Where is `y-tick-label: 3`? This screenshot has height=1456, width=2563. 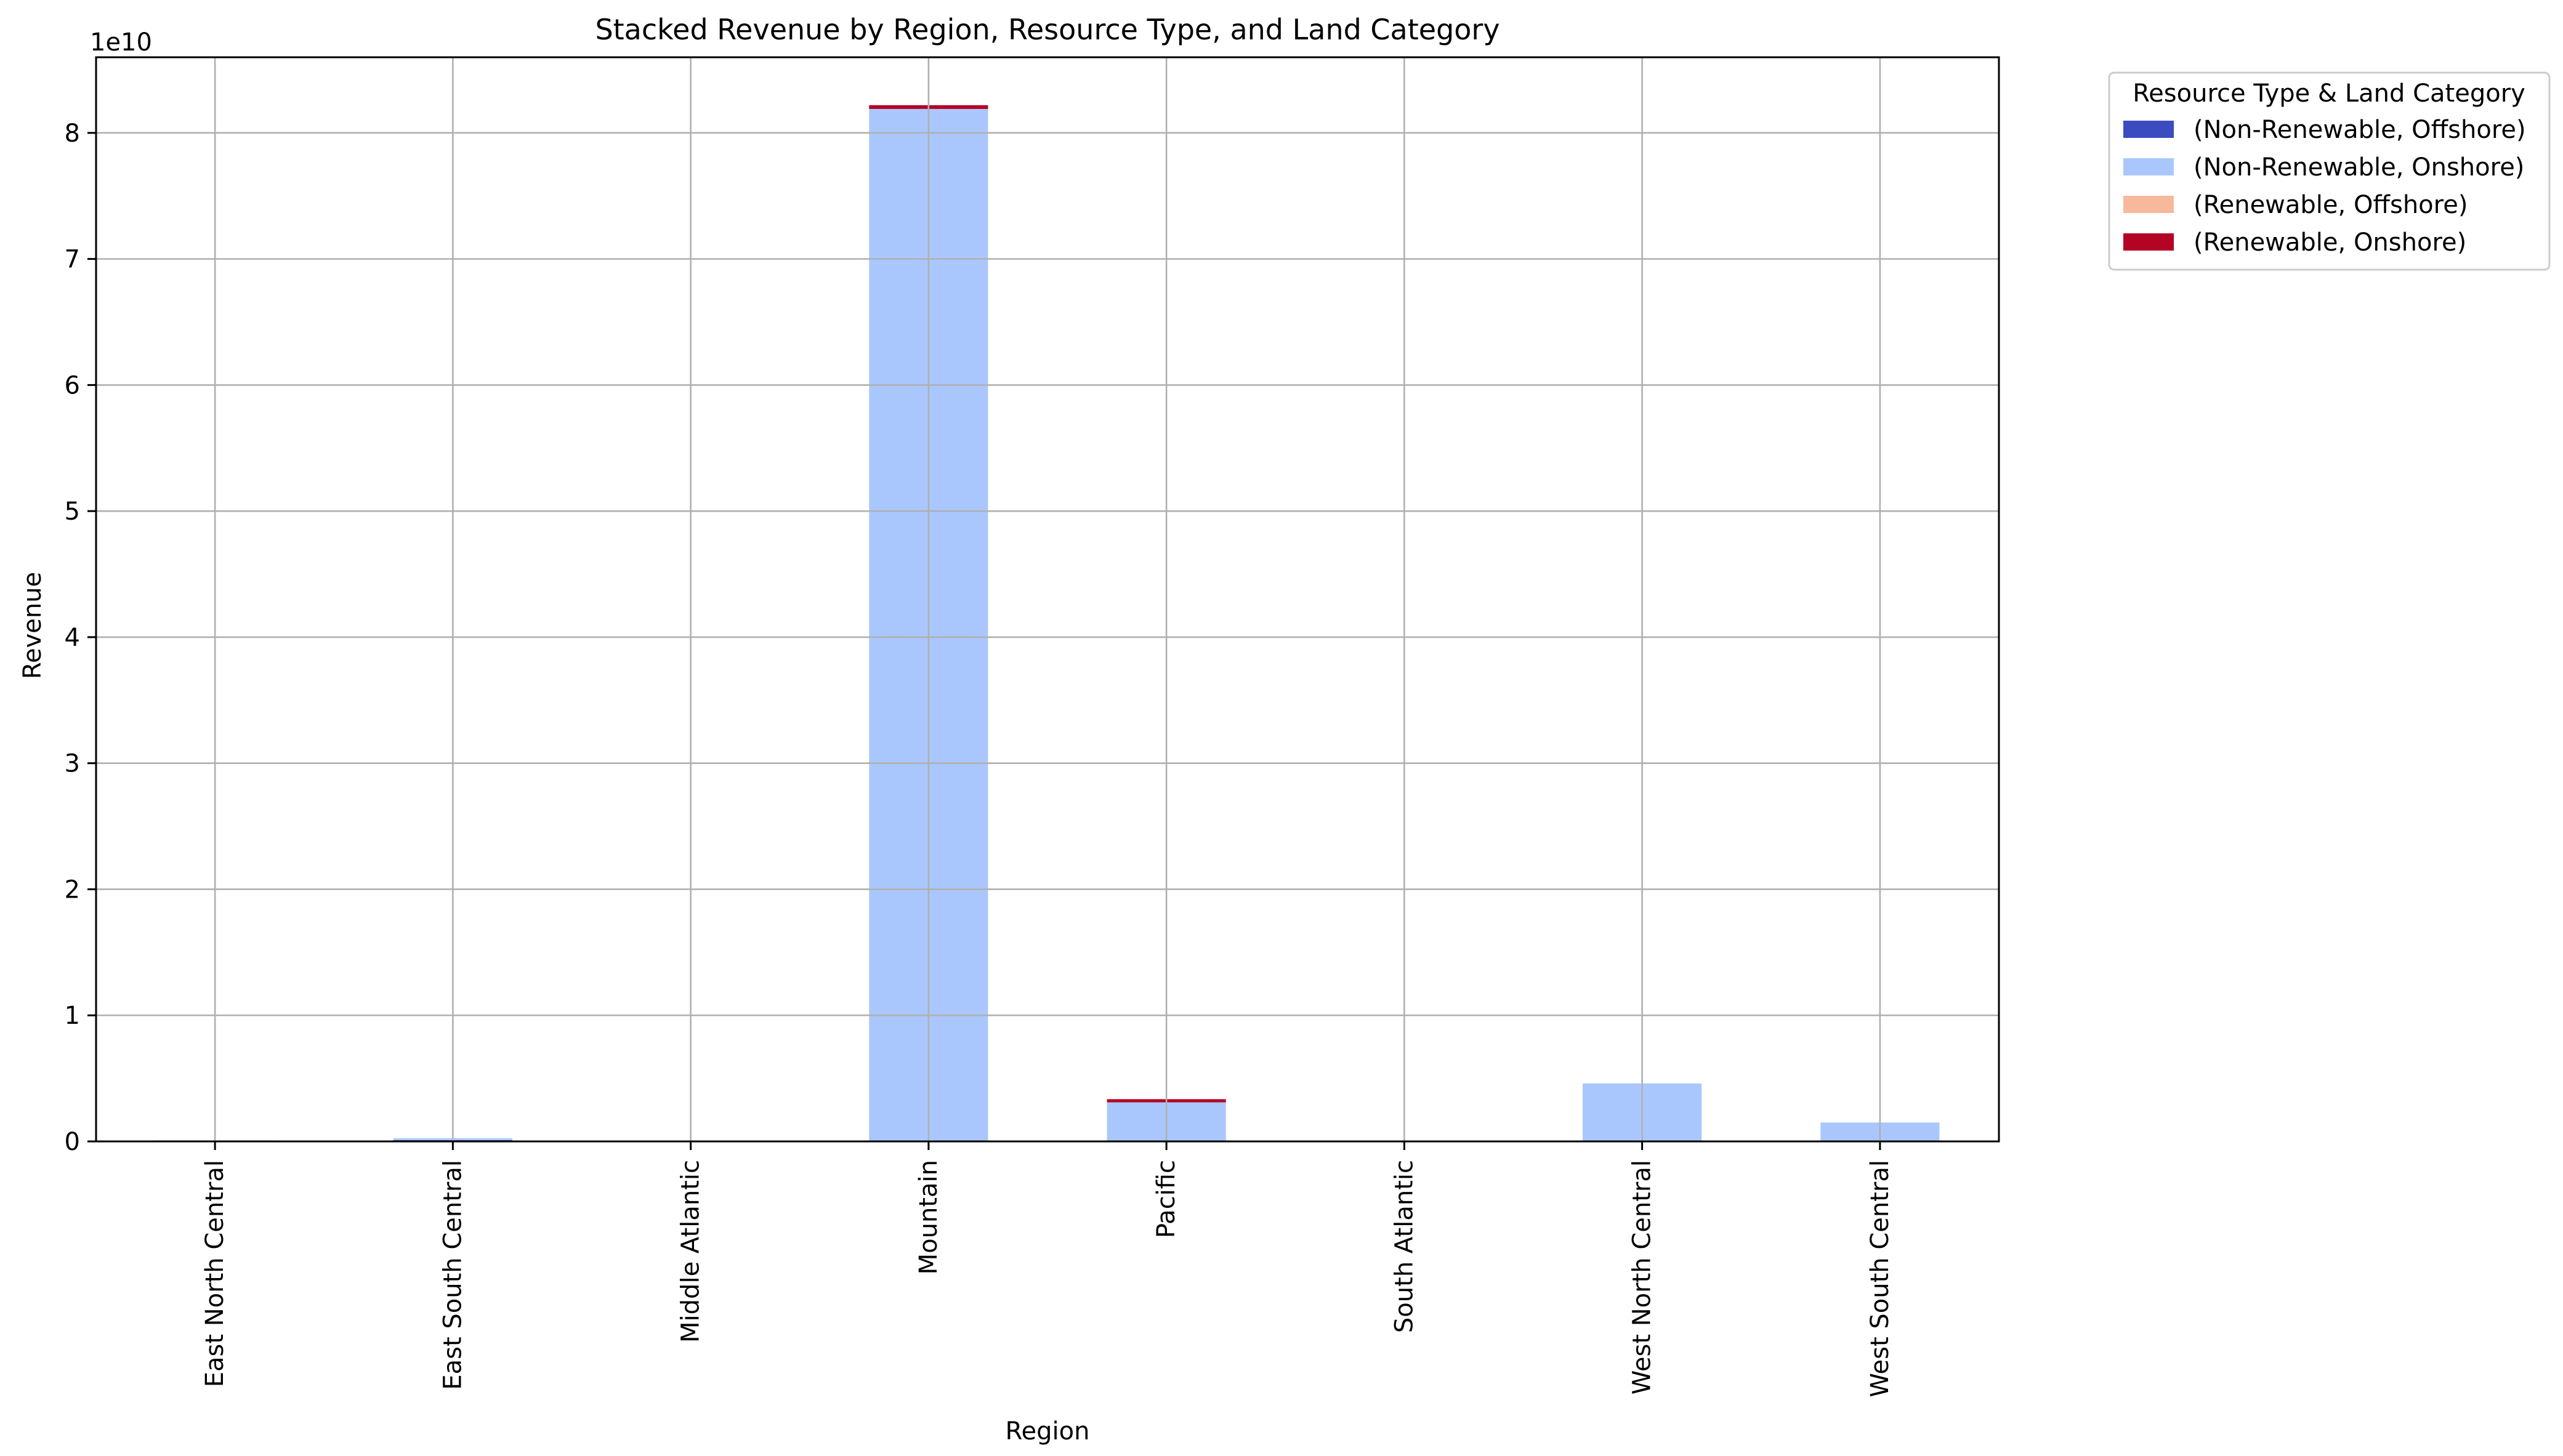 y-tick-label: 3 is located at coordinates (72, 764).